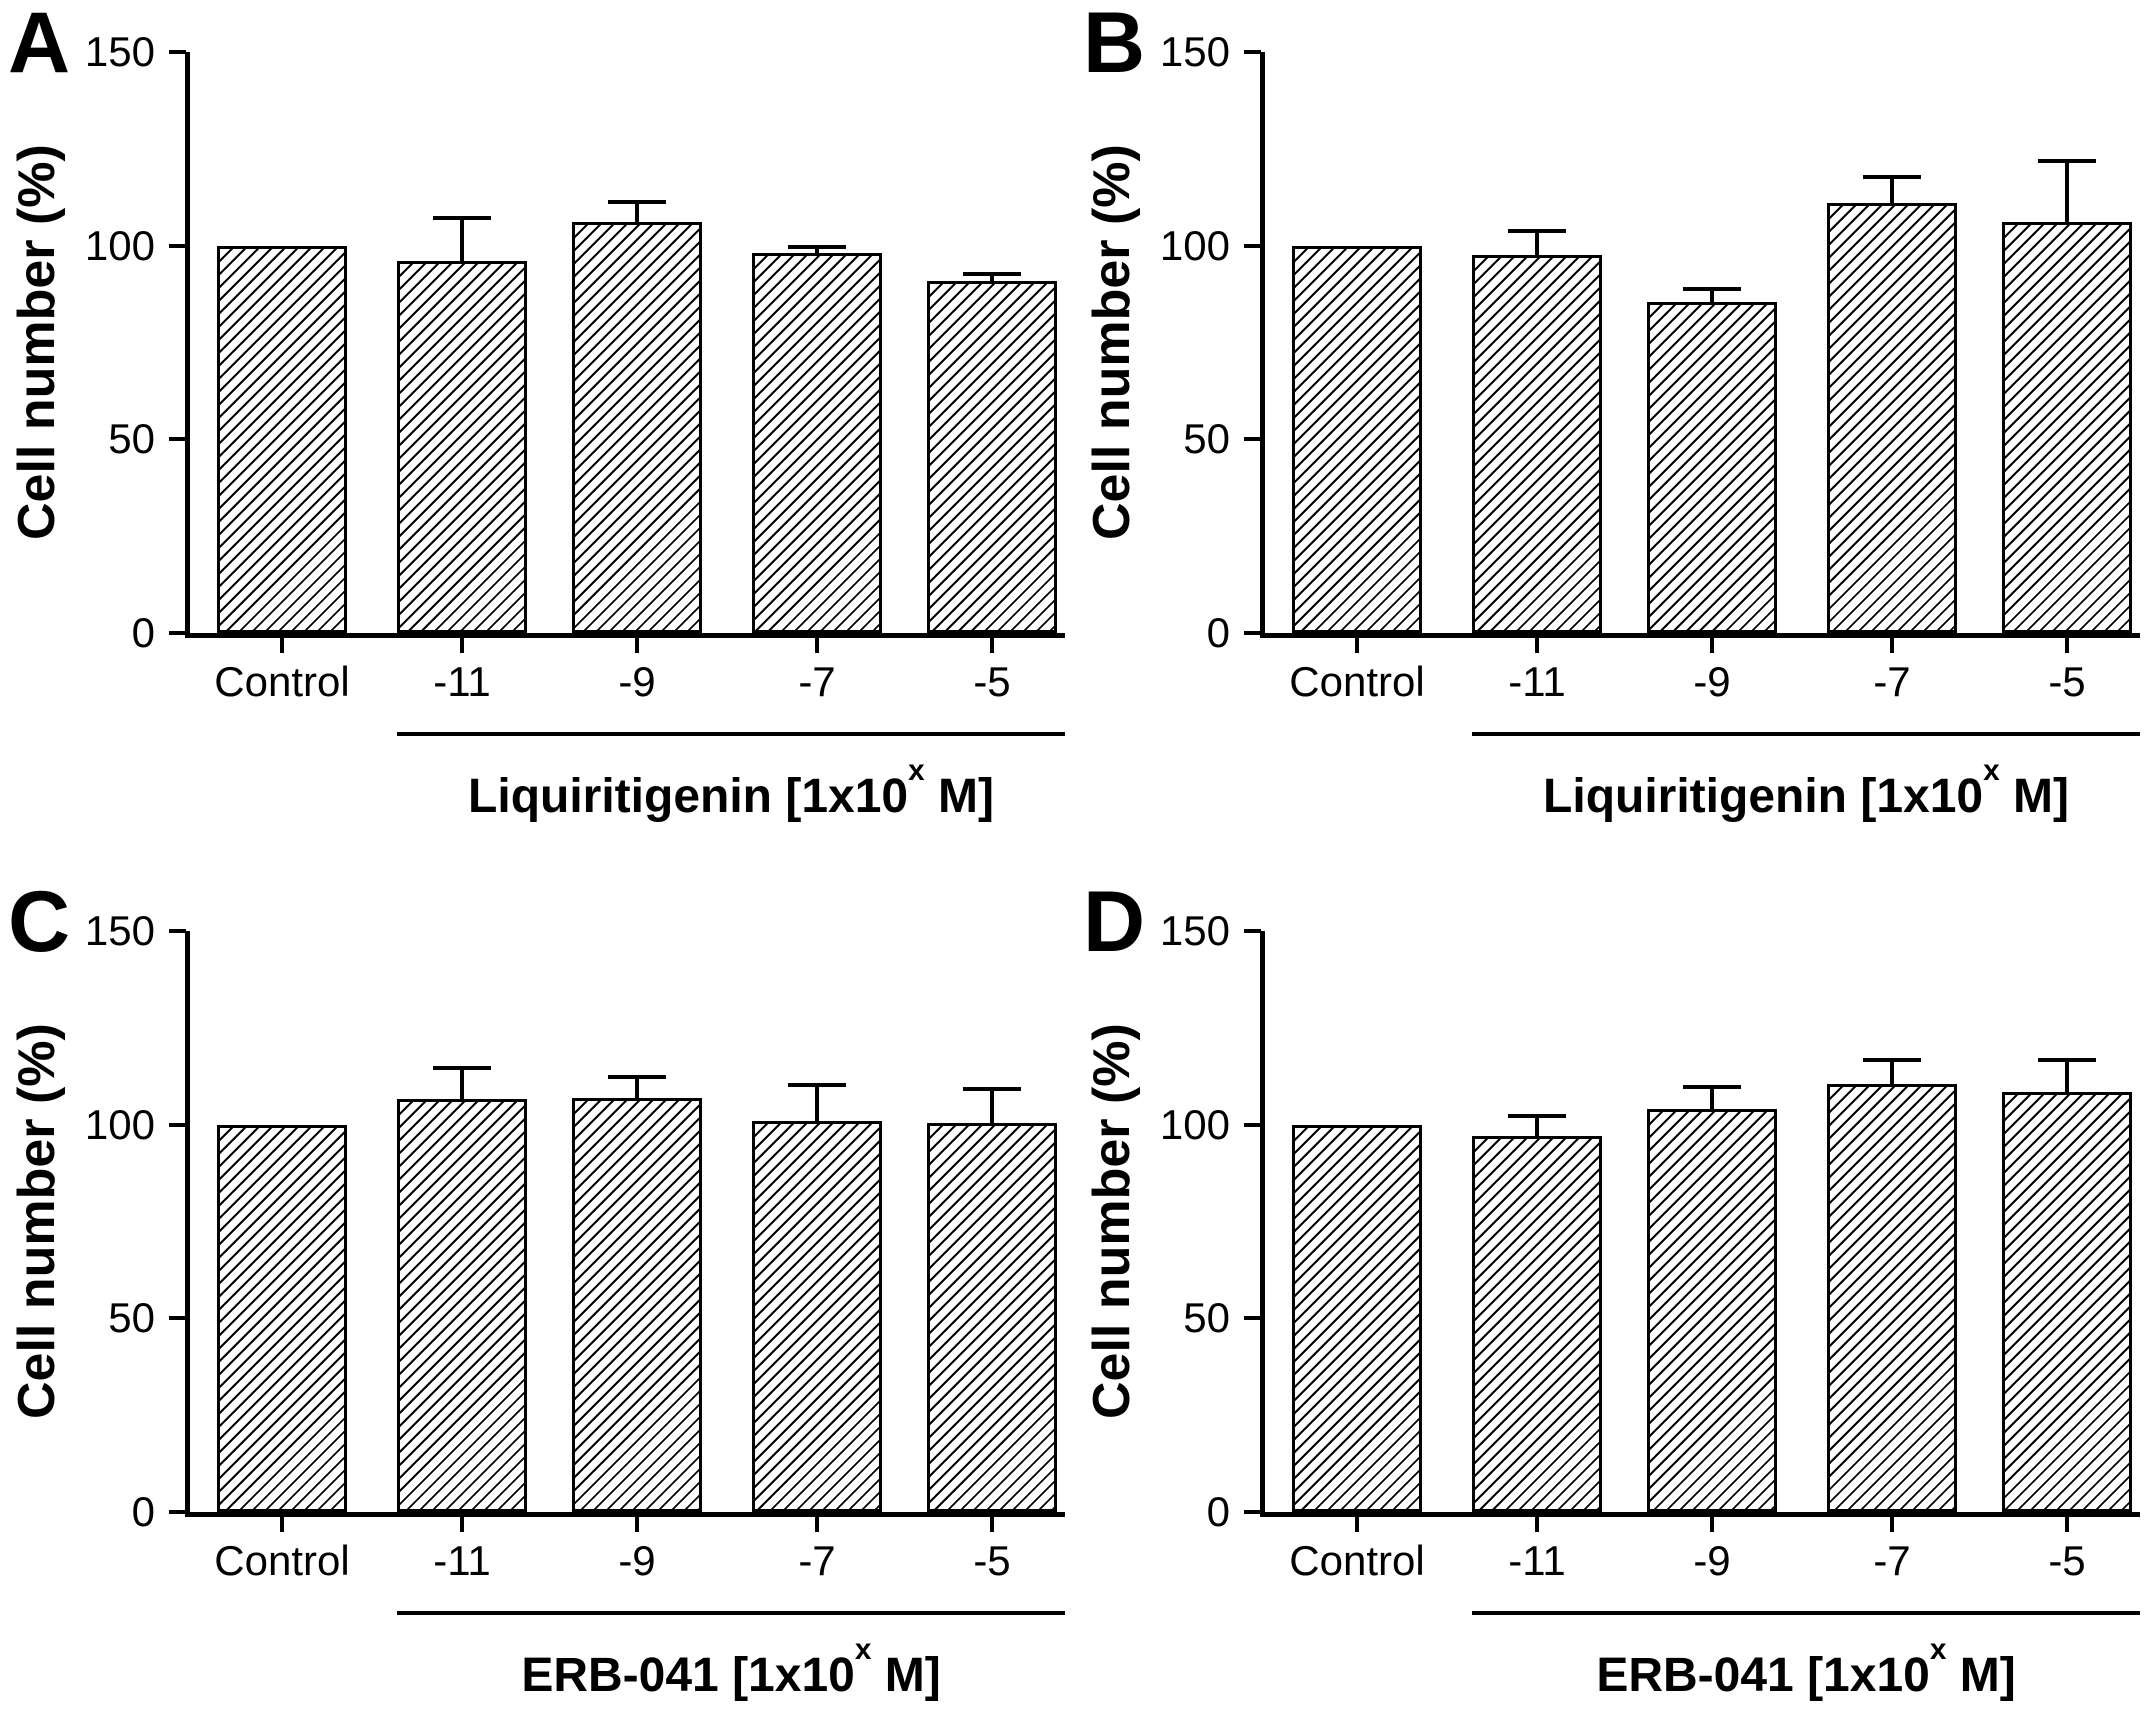 Image resolution: width=2150 pixels, height=1733 pixels. Describe the element at coordinates (39, 45) in the screenshot. I see `panel-letter-a: A` at that location.